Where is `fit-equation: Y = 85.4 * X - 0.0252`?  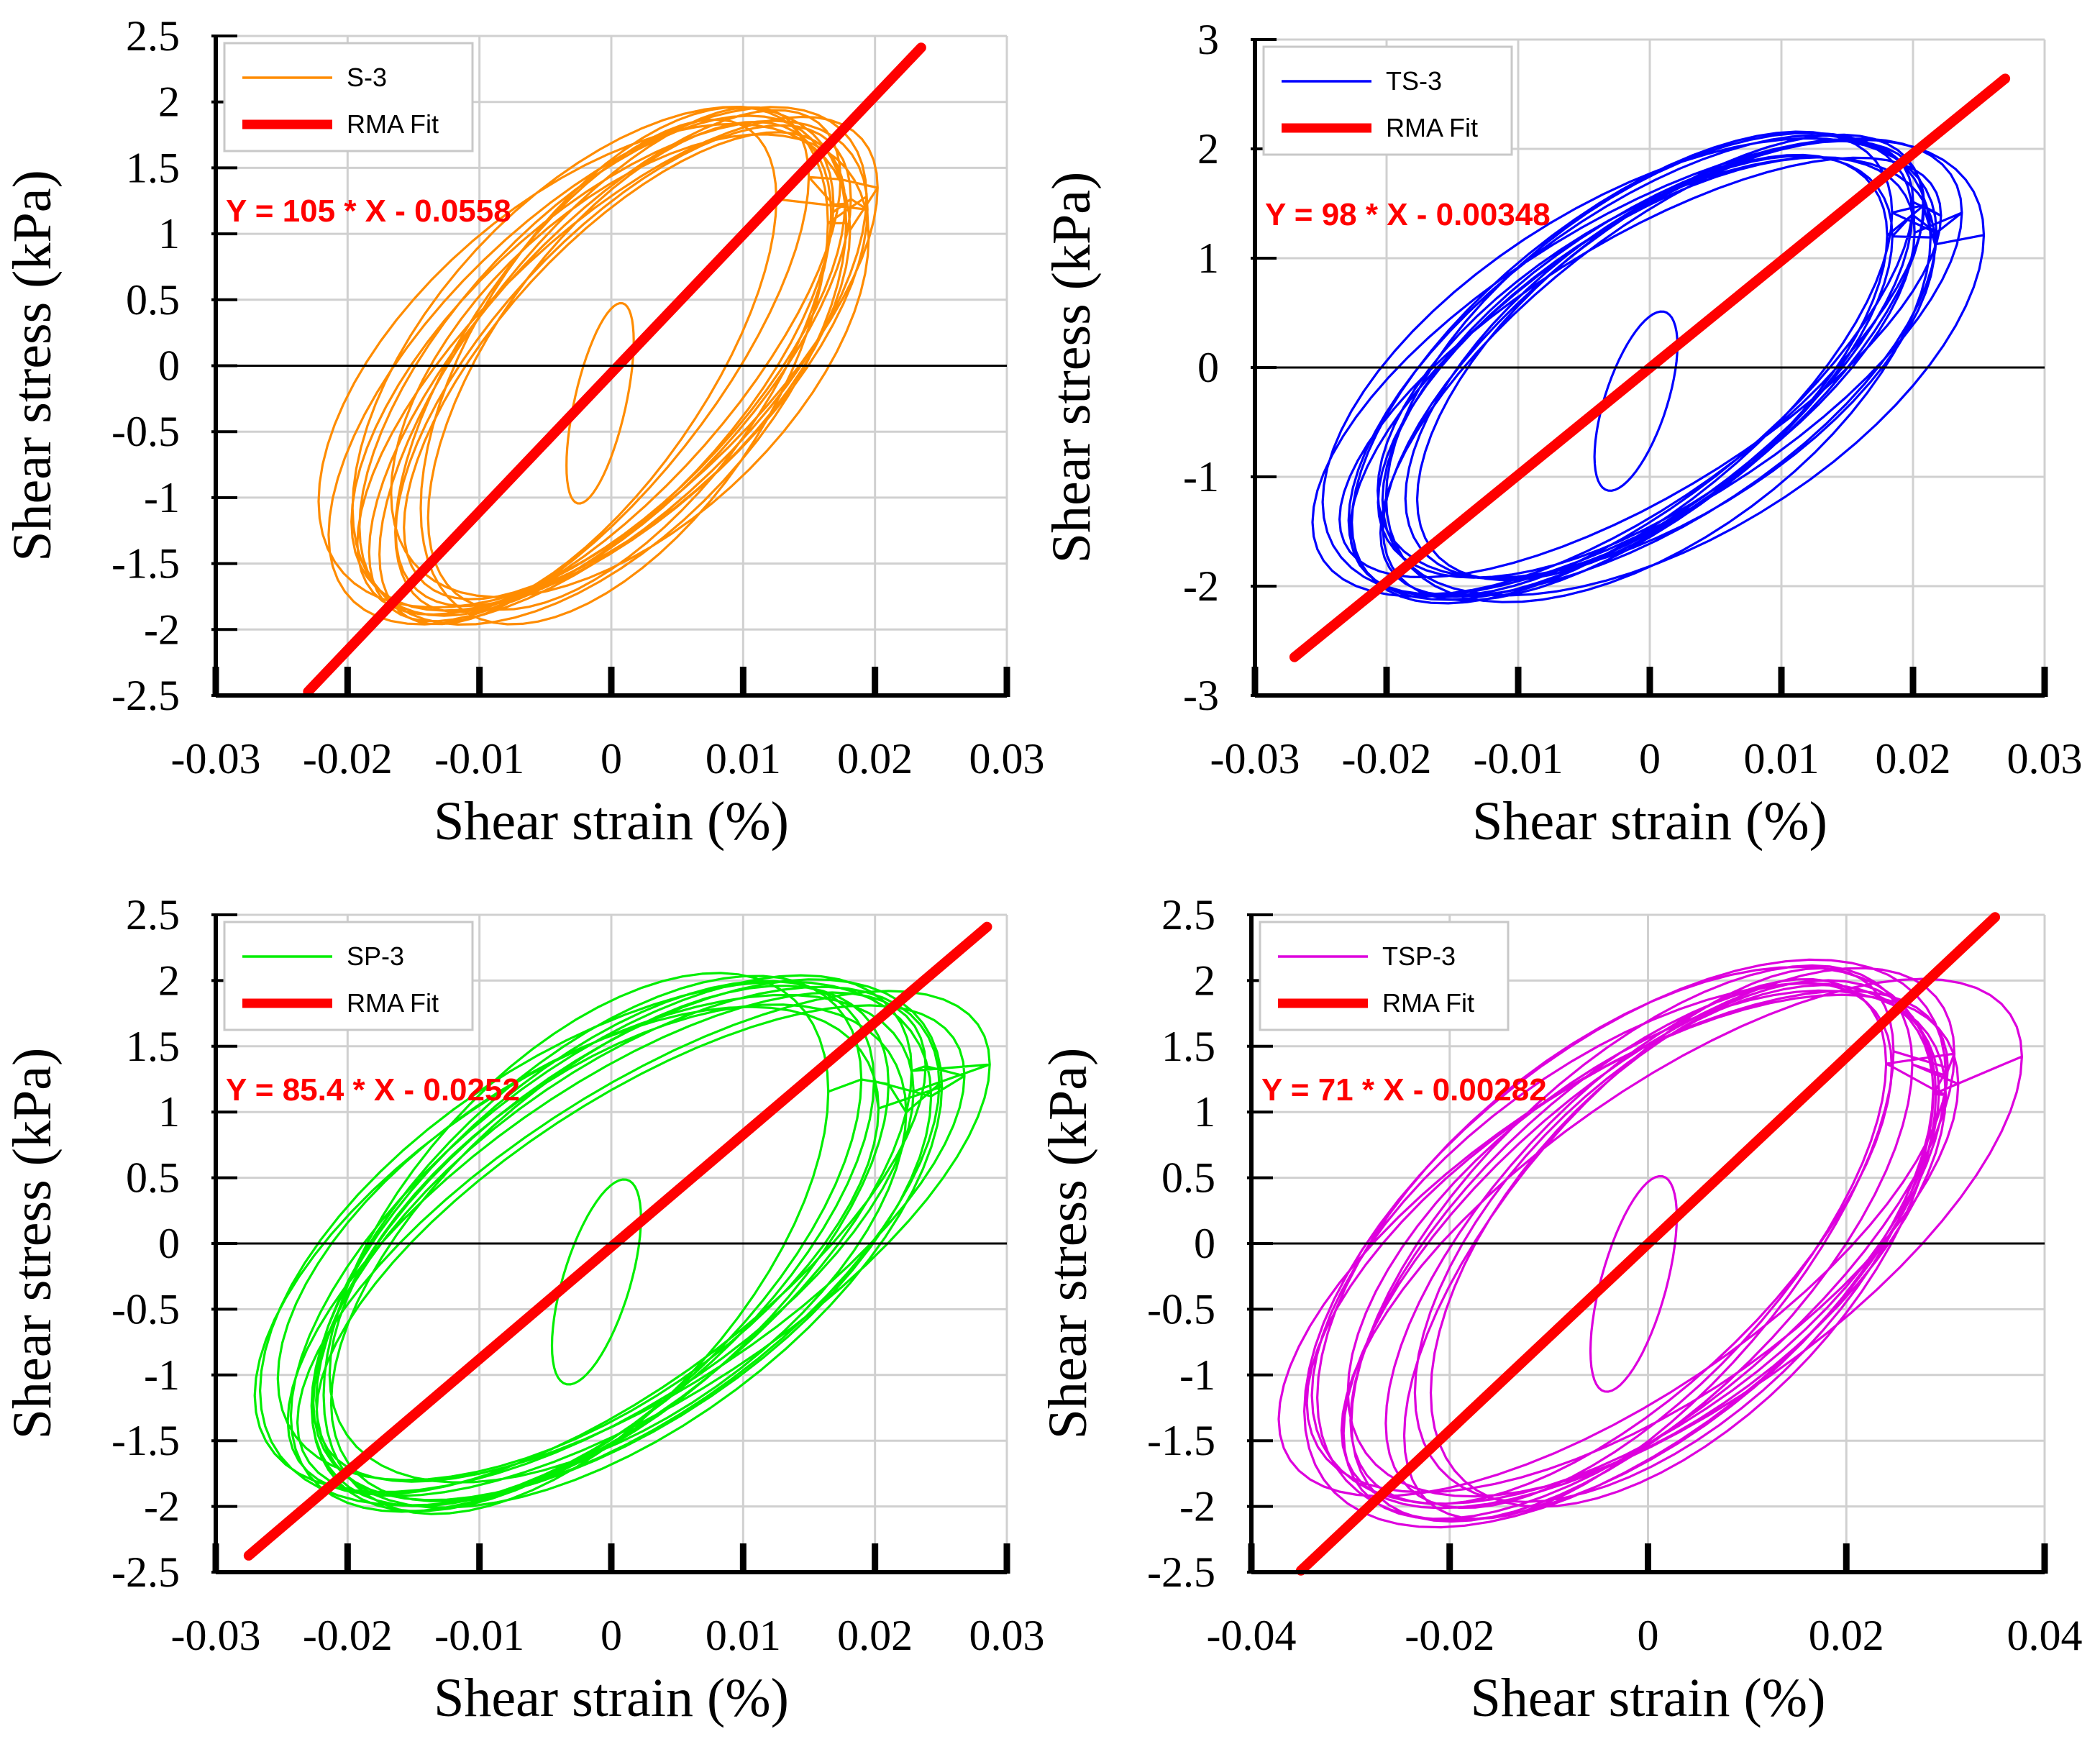 fit-equation: Y = 85.4 * X - 0.0252 is located at coordinates (373, 1090).